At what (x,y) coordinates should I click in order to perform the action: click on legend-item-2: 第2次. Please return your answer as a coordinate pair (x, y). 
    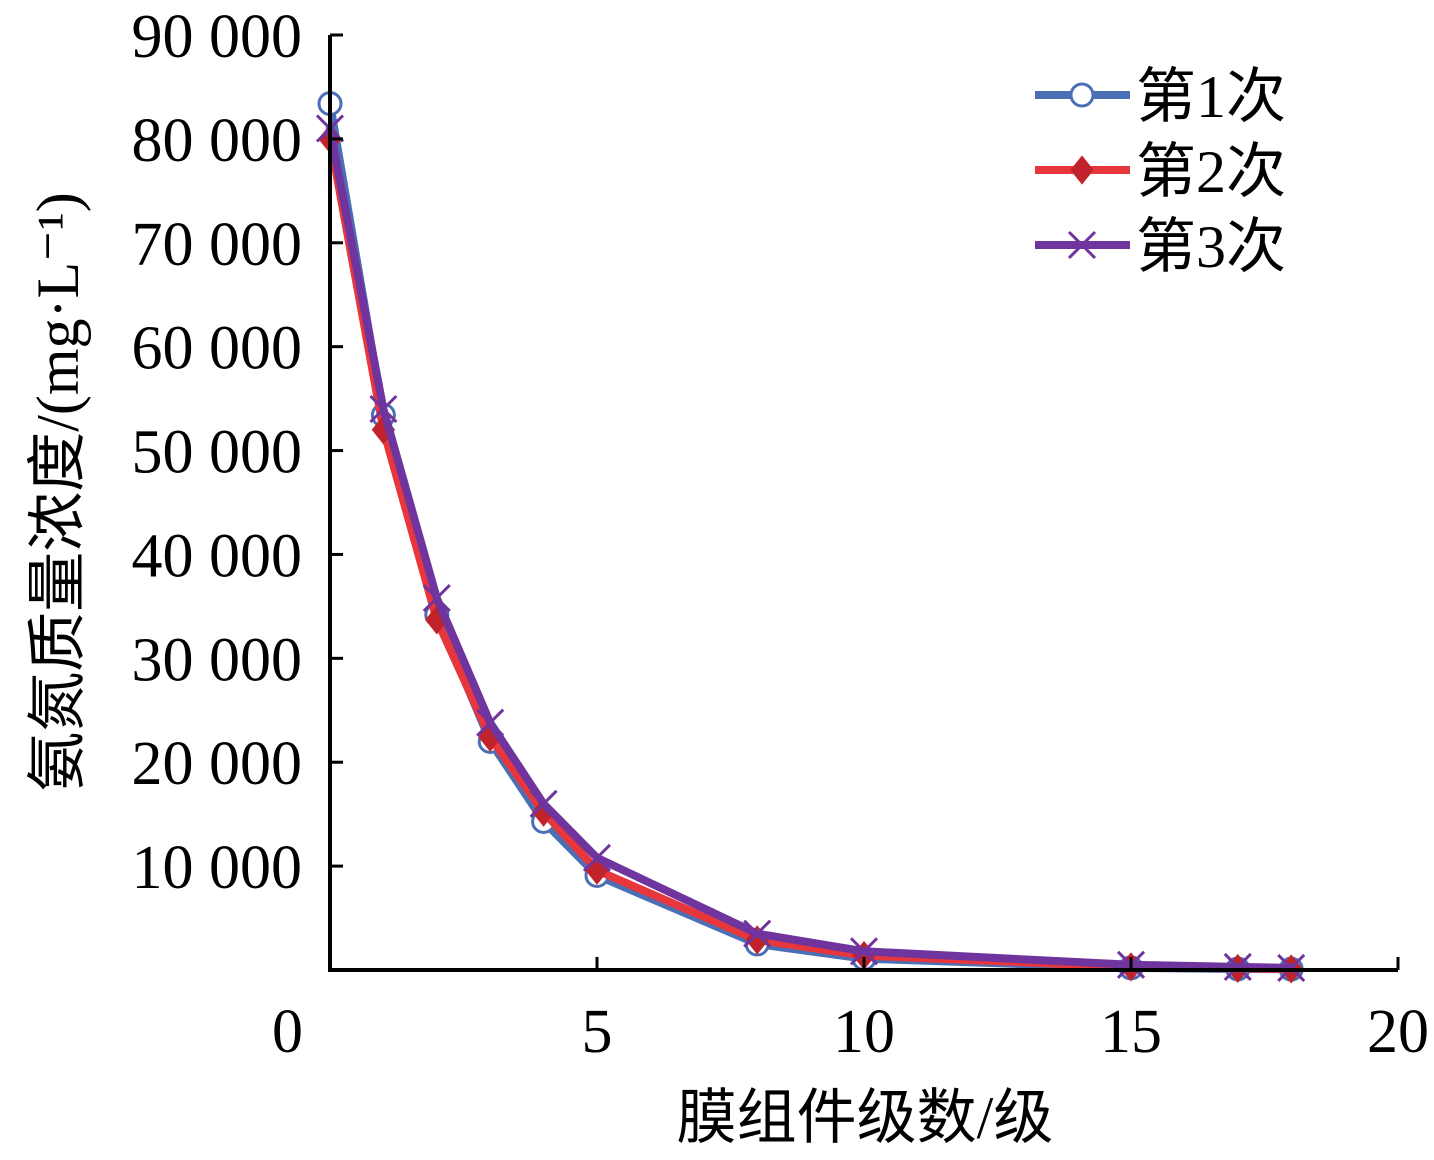
    Looking at the image, I should click on (1160, 172).